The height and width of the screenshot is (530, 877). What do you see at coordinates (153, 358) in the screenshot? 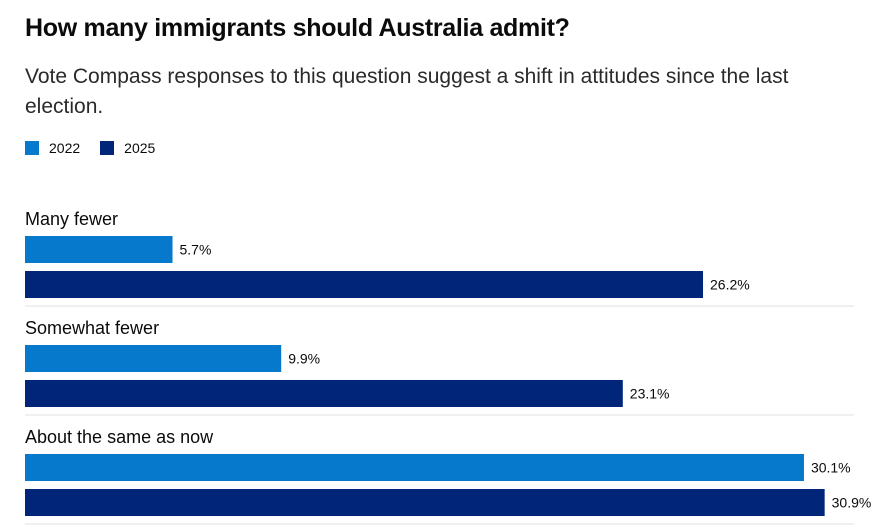
I see `bar-somewhat-fewer-2022` at bounding box center [153, 358].